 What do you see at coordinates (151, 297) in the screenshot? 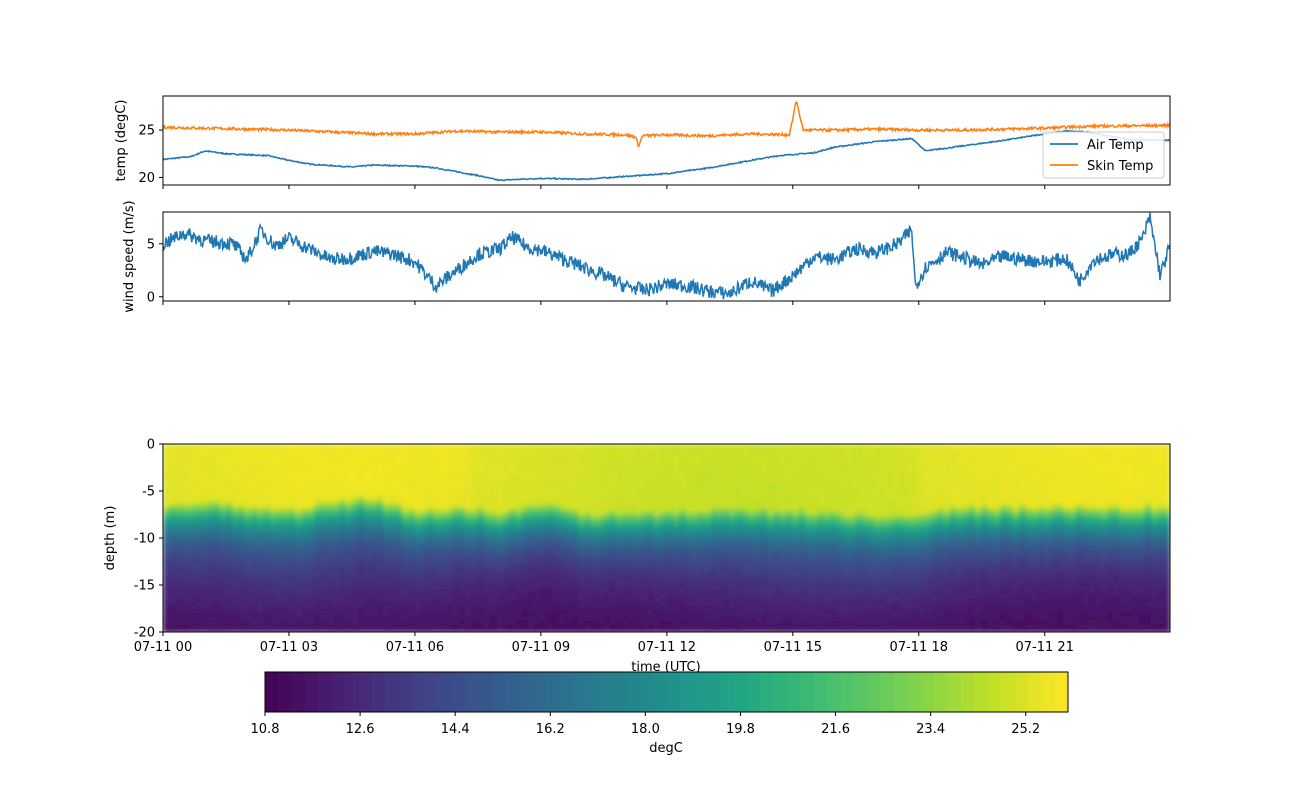
I see `wind-ytick-label-0: 0` at bounding box center [151, 297].